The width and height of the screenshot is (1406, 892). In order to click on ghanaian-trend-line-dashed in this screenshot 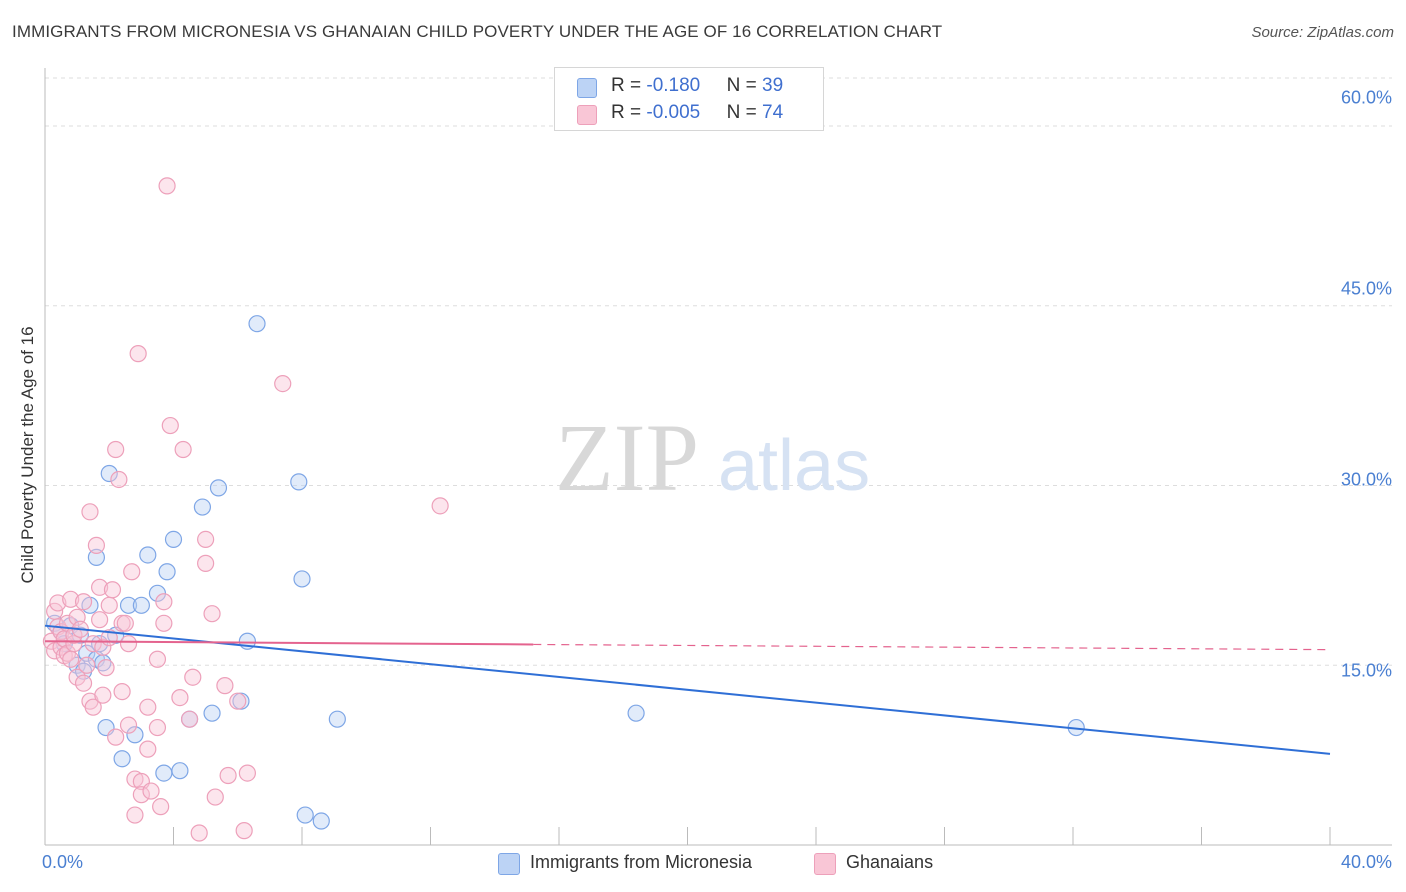, I will do `click(932, 647)`.